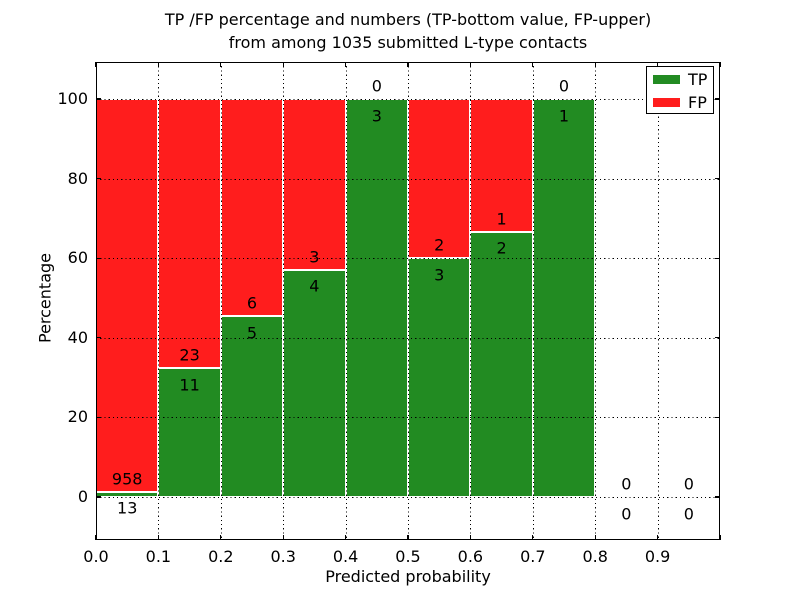 Image resolution: width=800 pixels, height=600 pixels. Describe the element at coordinates (697, 102) in the screenshot. I see `legend-fp-label: FP` at that location.